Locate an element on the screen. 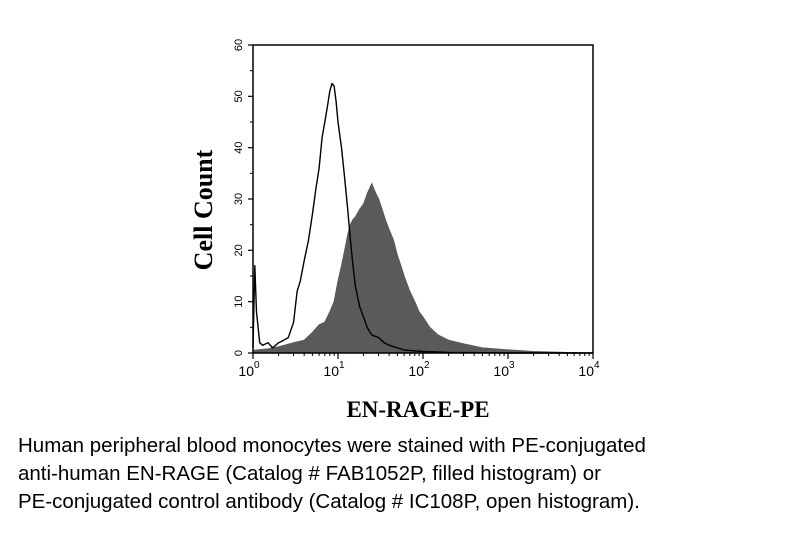  y-tick-label: 0 is located at coordinates (239, 353).